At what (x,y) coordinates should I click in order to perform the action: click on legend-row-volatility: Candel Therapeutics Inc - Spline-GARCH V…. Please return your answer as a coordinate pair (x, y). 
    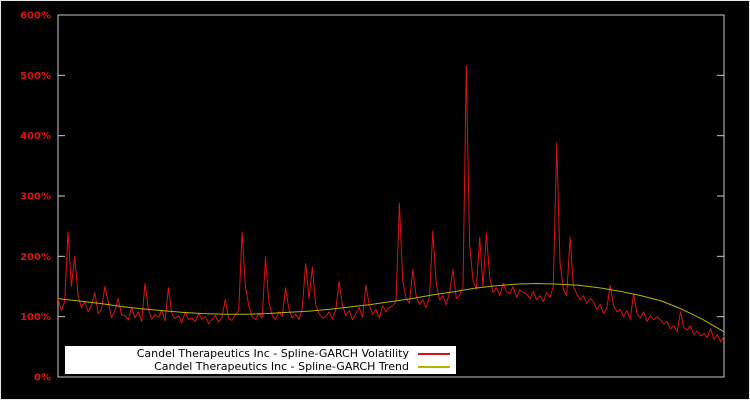
    Looking at the image, I should click on (257, 353).